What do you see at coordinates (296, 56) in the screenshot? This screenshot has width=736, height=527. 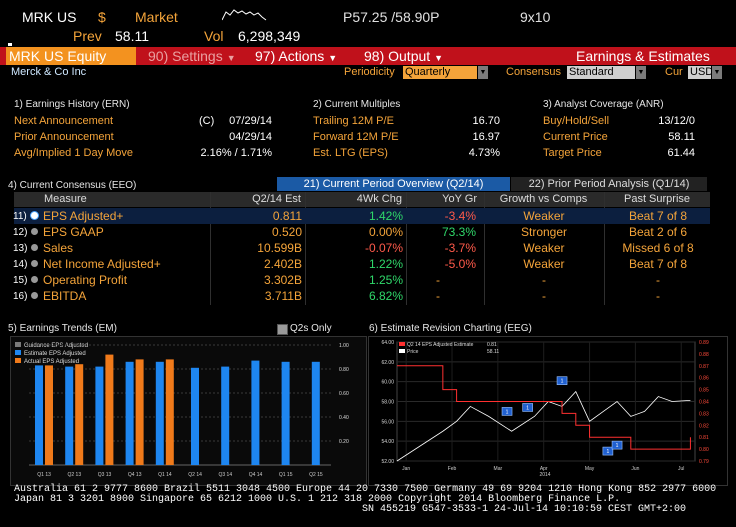 I see `actions-menu: 97) Actions ▼` at bounding box center [296, 56].